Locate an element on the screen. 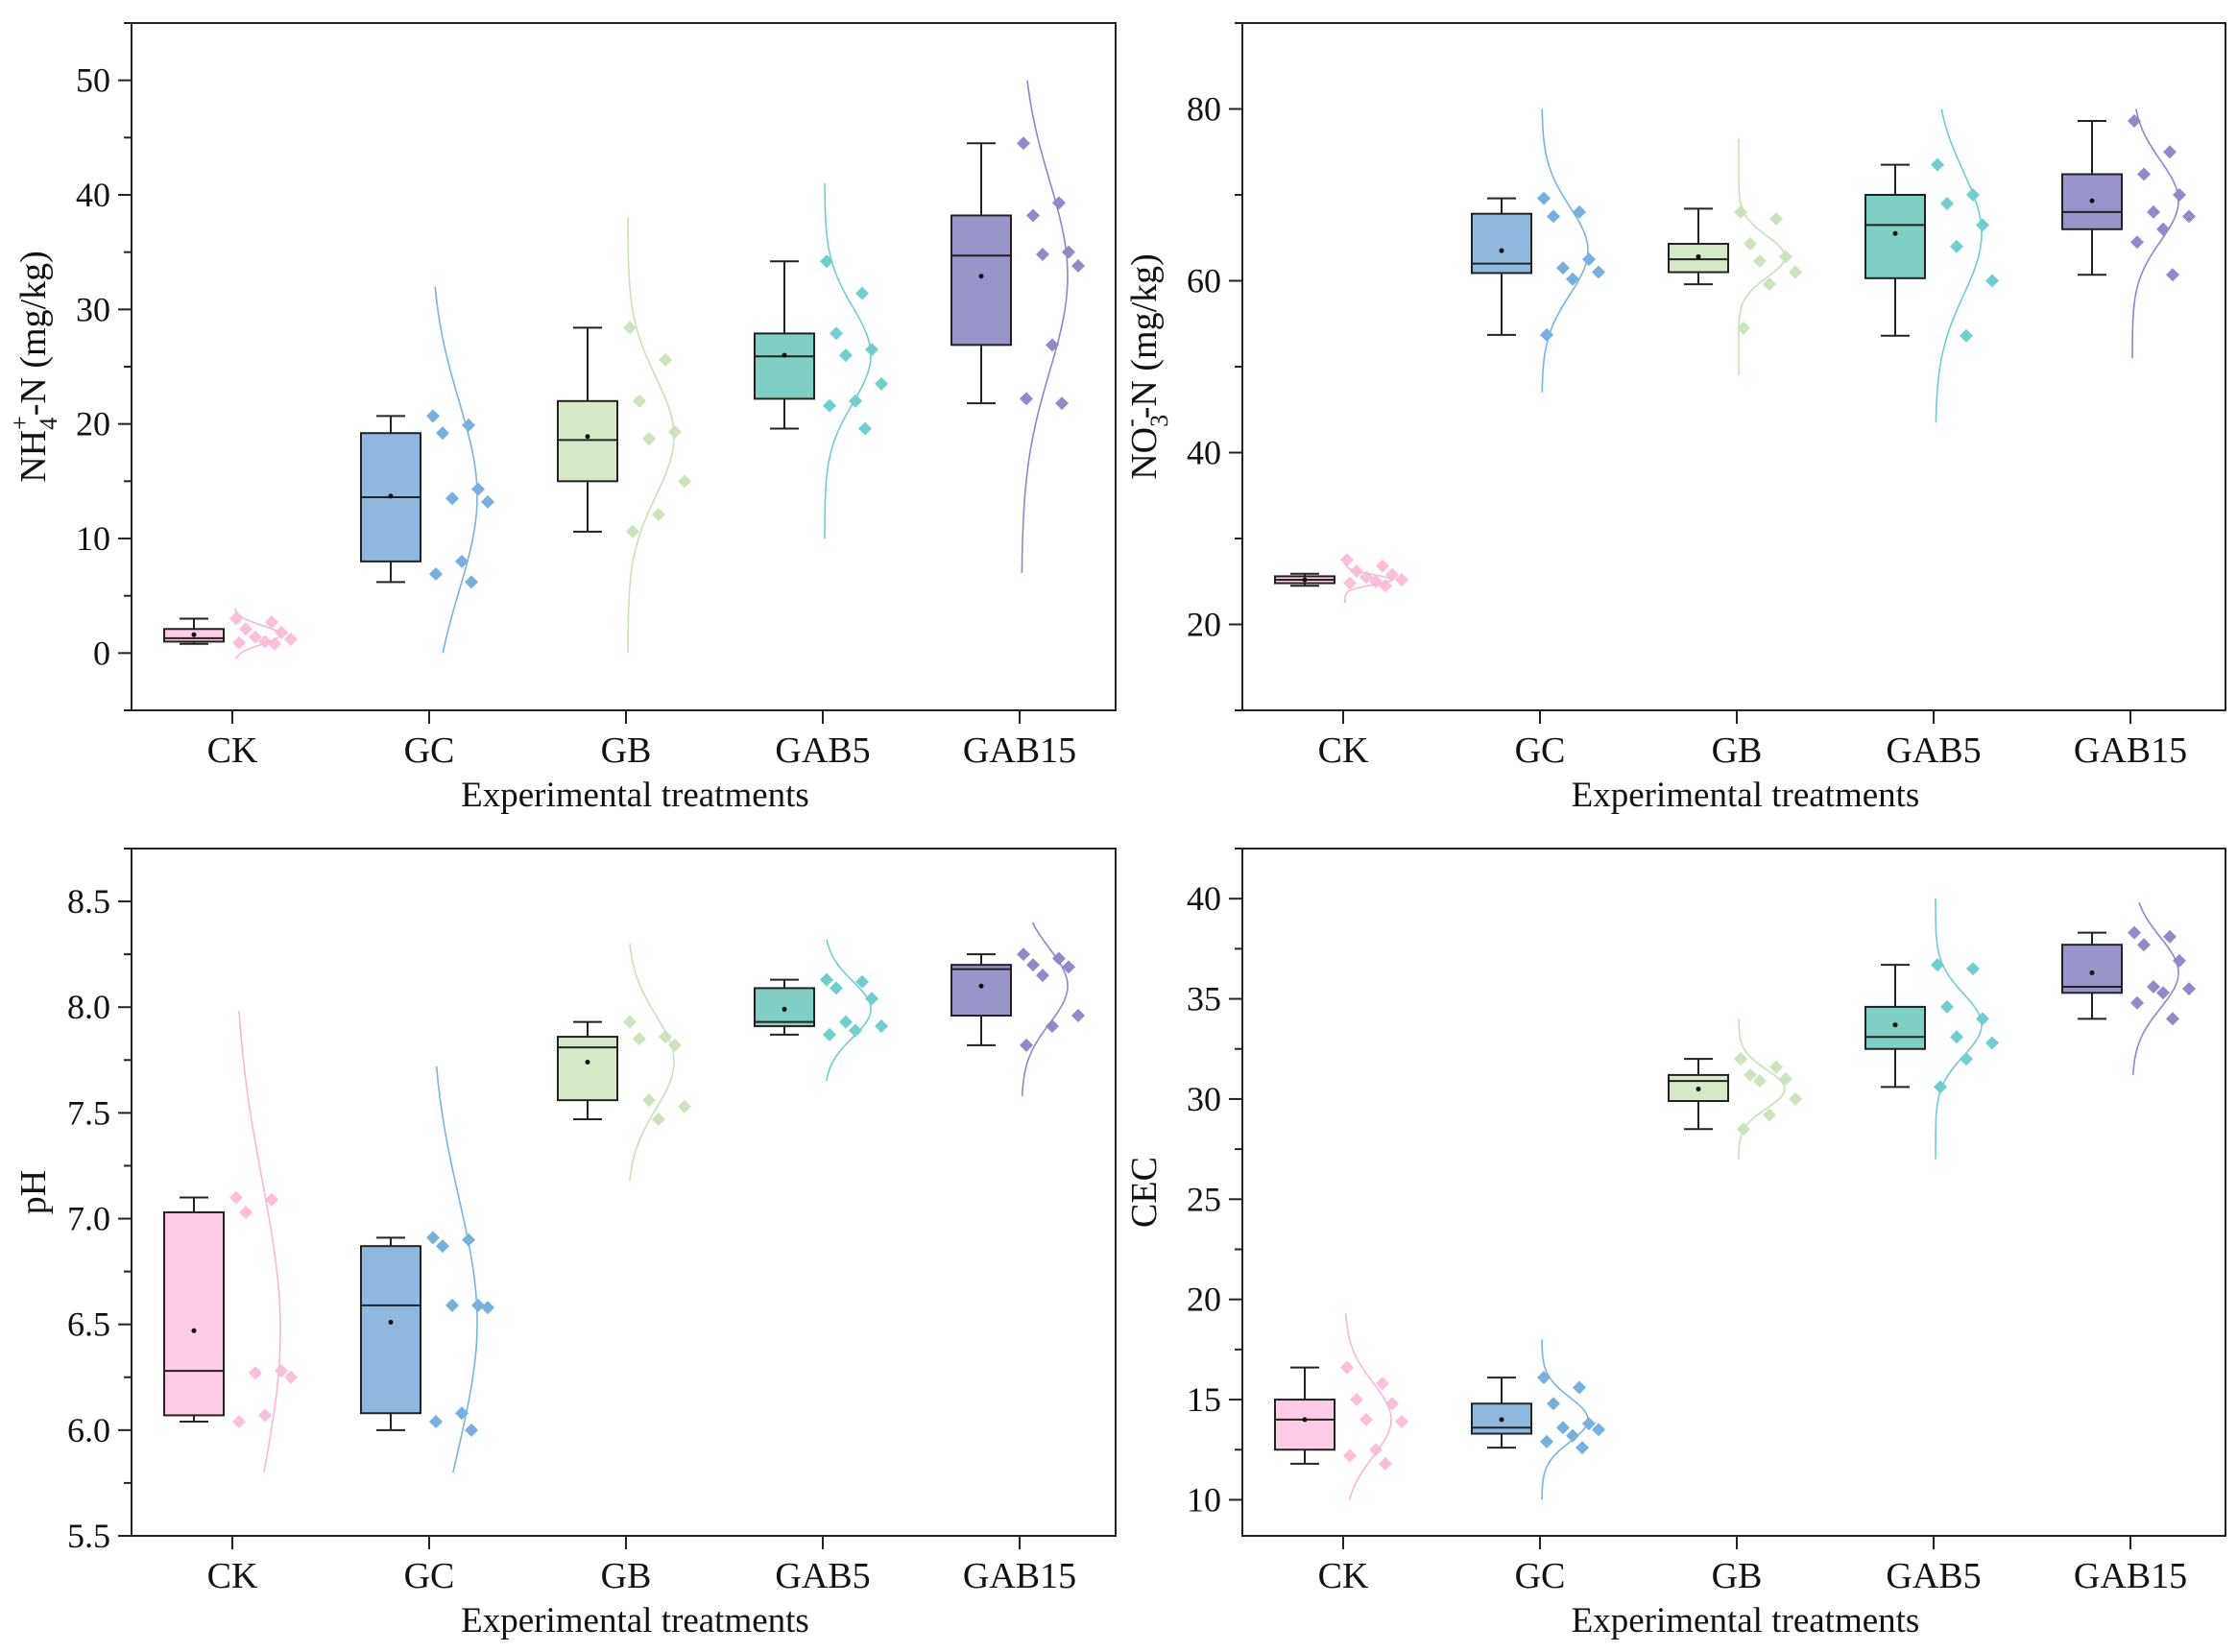  y-tick-label: 8.5 is located at coordinates (88, 901).